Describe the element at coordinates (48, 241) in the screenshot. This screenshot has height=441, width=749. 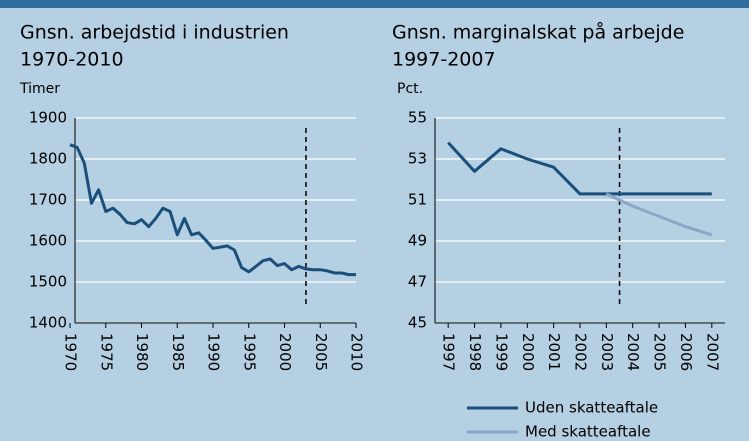
I see `y-tick-label: 1600` at that location.